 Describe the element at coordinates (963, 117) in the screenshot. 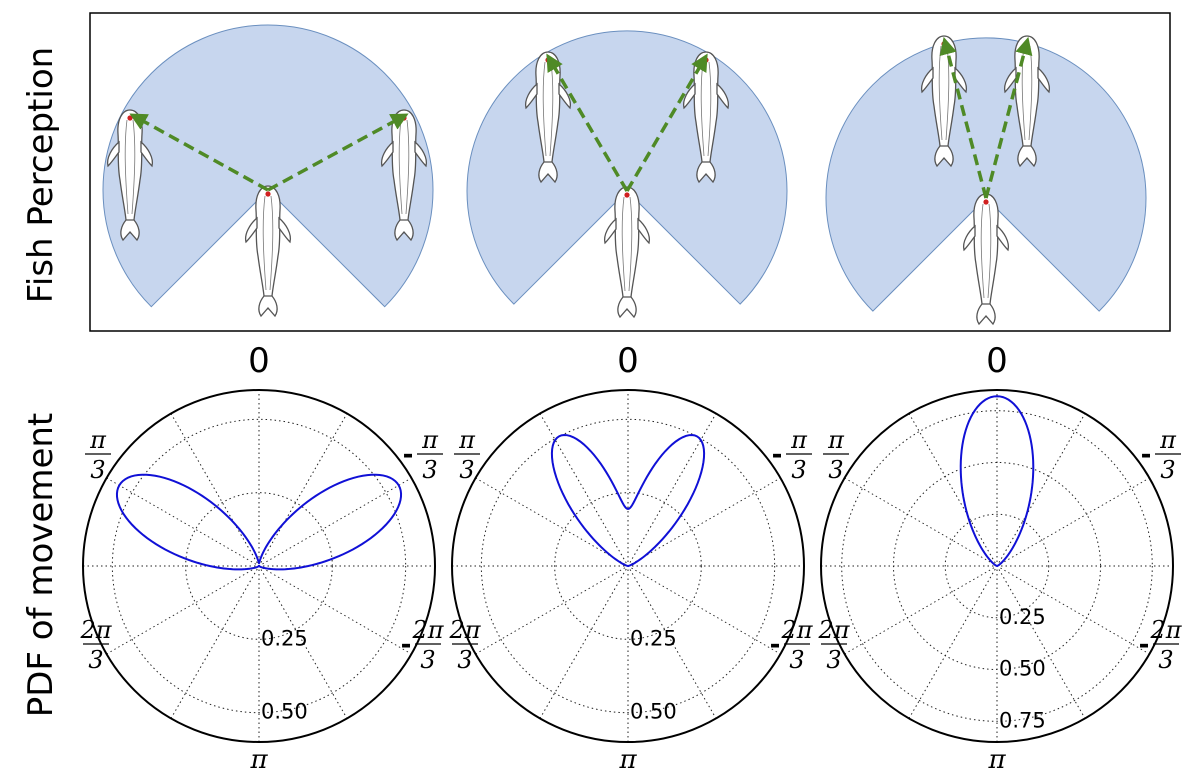

I see `arrow-right-a` at that location.